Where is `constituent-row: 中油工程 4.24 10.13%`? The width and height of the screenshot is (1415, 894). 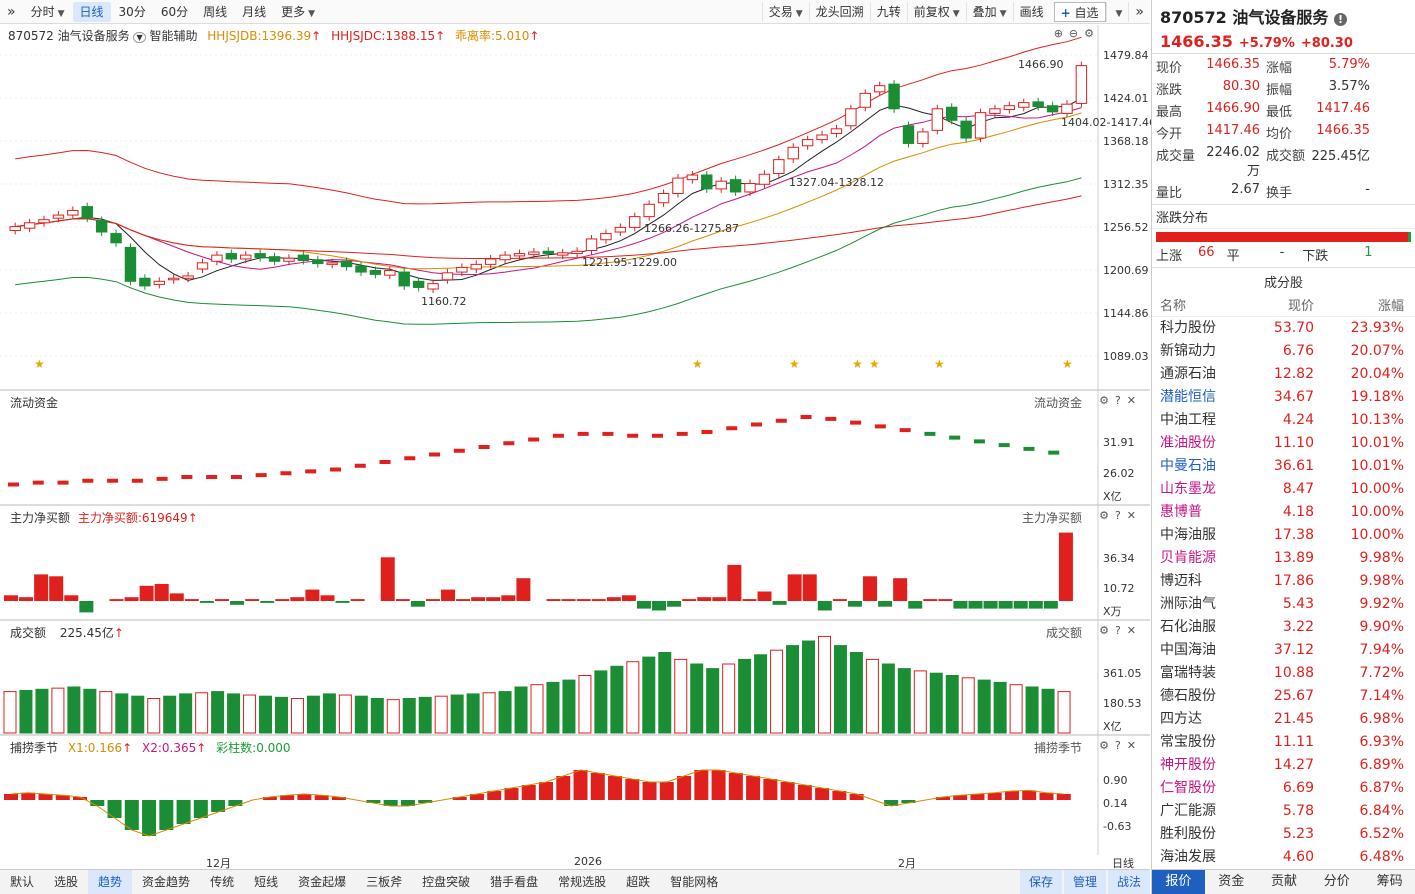 constituent-row: 中油工程 4.24 10.13% is located at coordinates (1283, 420).